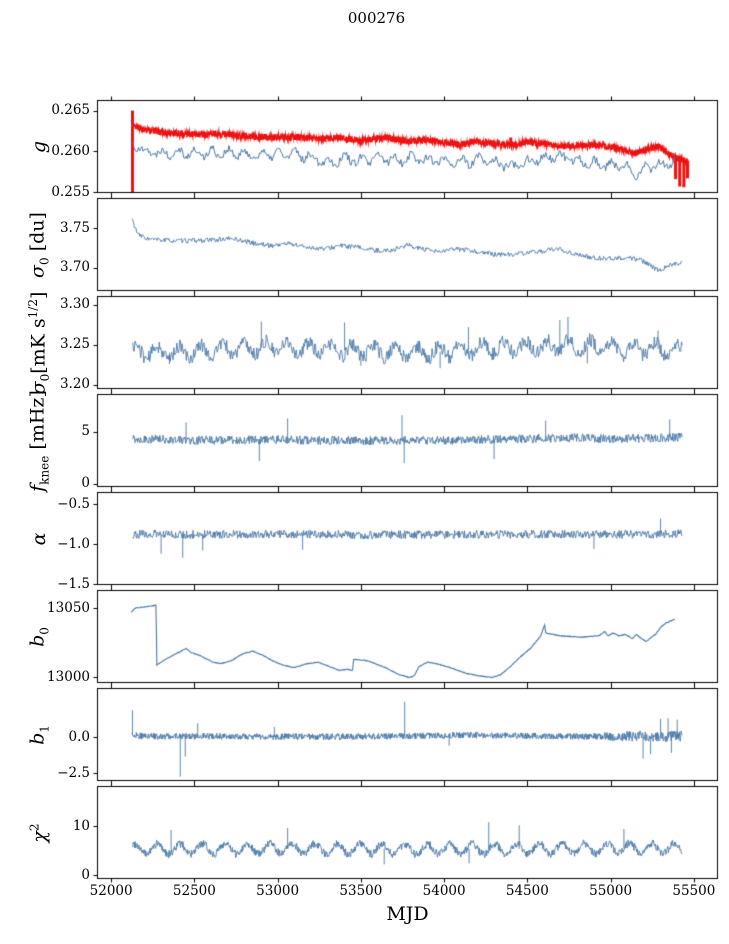 Image resolution: width=729 pixels, height=944 pixels. I want to click on figure-title: 000276, so click(376, 18).